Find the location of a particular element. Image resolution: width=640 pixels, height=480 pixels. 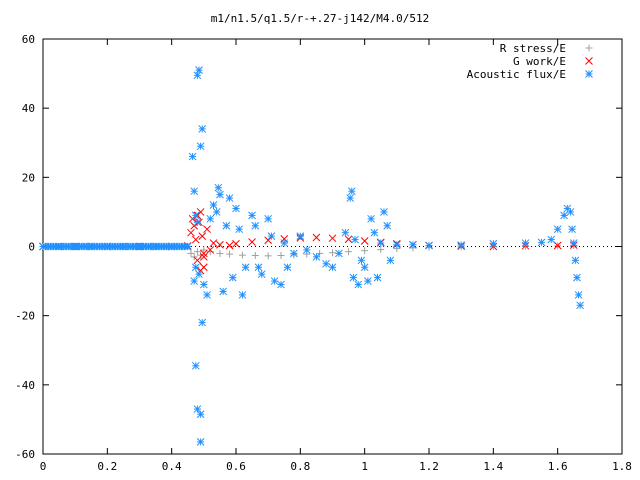

x-tick-label: 1.6 is located at coordinates (558, 466).